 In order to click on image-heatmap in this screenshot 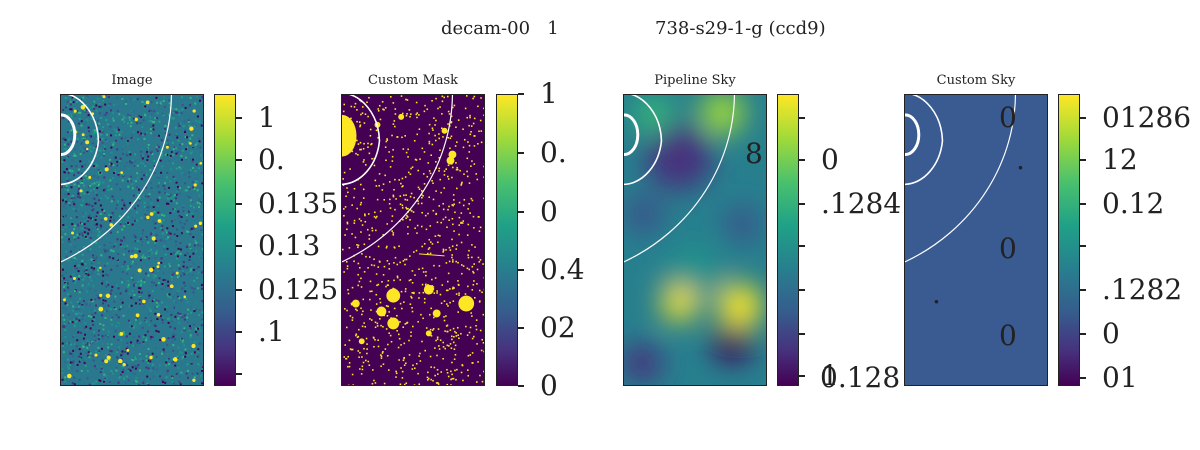, I will do `click(132, 240)`.